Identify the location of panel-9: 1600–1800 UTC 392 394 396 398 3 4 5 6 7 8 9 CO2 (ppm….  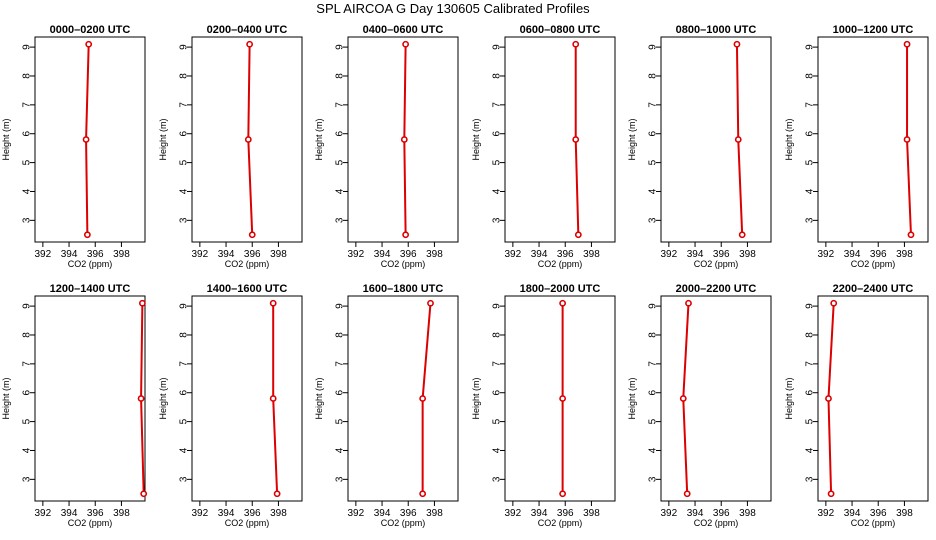
(386, 405).